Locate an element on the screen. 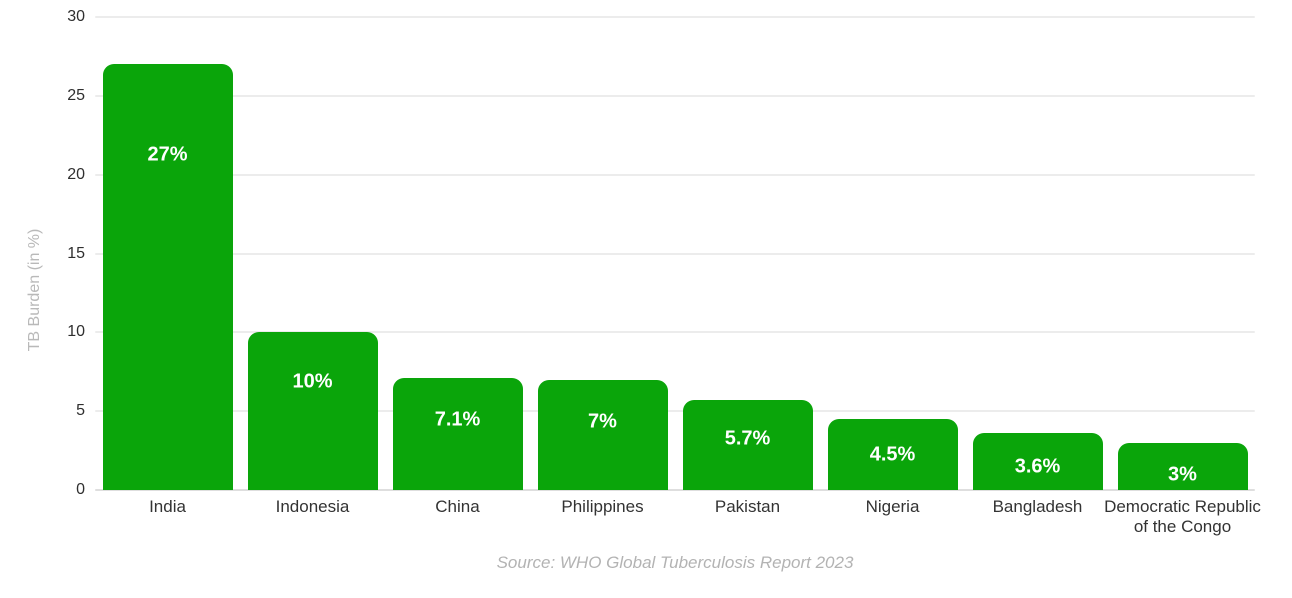 This screenshot has width=1292, height=598. x-axis-category-label: Democratic Republic of the Congo is located at coordinates (1182, 516).